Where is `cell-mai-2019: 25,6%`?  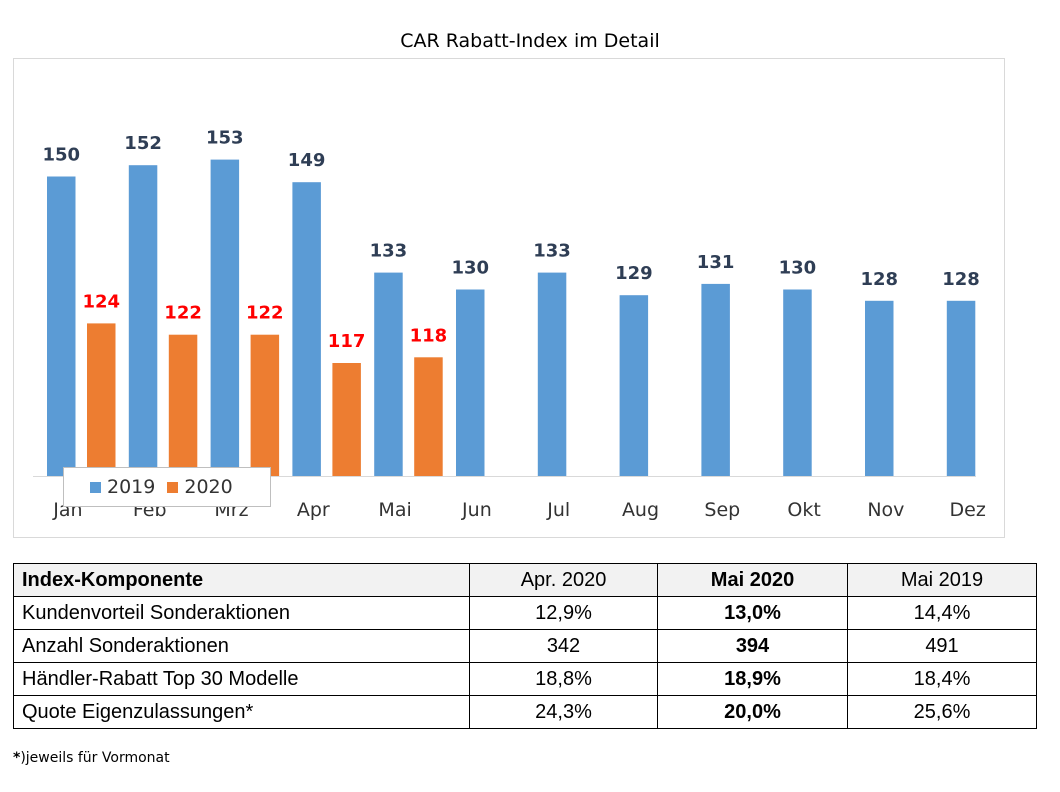
cell-mai-2019: 25,6% is located at coordinates (942, 712).